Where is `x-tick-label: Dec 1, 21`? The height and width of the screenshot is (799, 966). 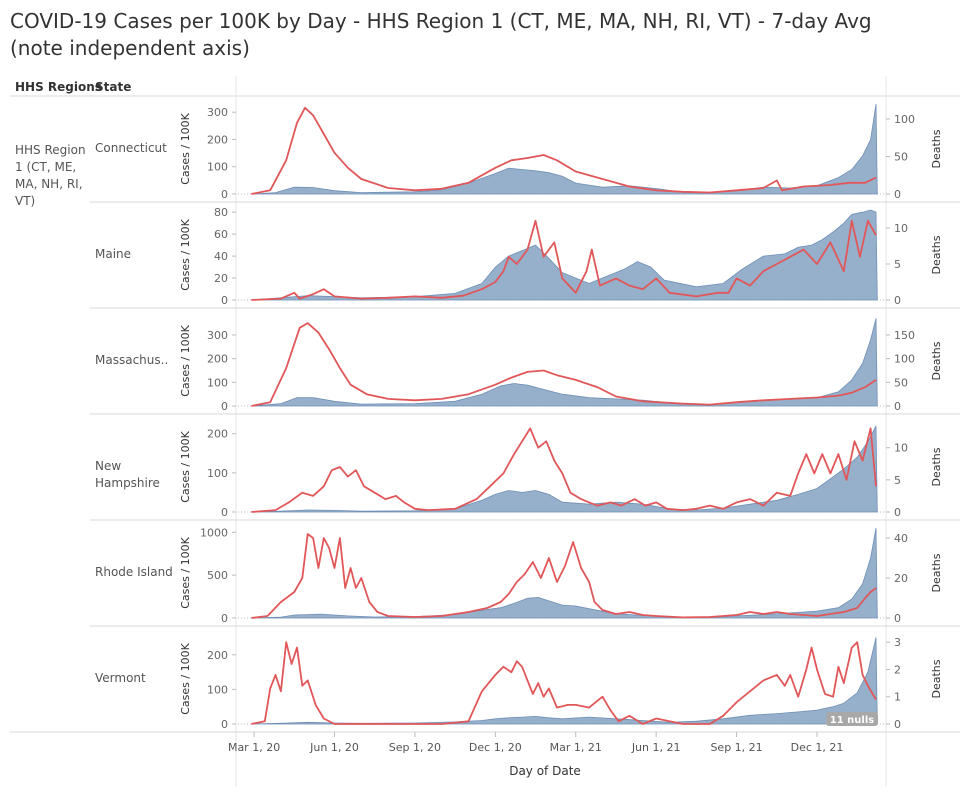
x-tick-label: Dec 1, 21 is located at coordinates (817, 747).